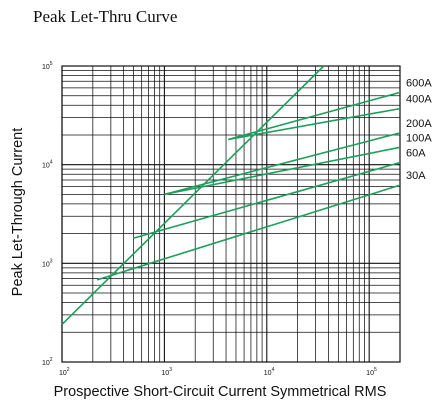  Describe the element at coordinates (267, 200) in the screenshot. I see `series-line-60A` at that location.